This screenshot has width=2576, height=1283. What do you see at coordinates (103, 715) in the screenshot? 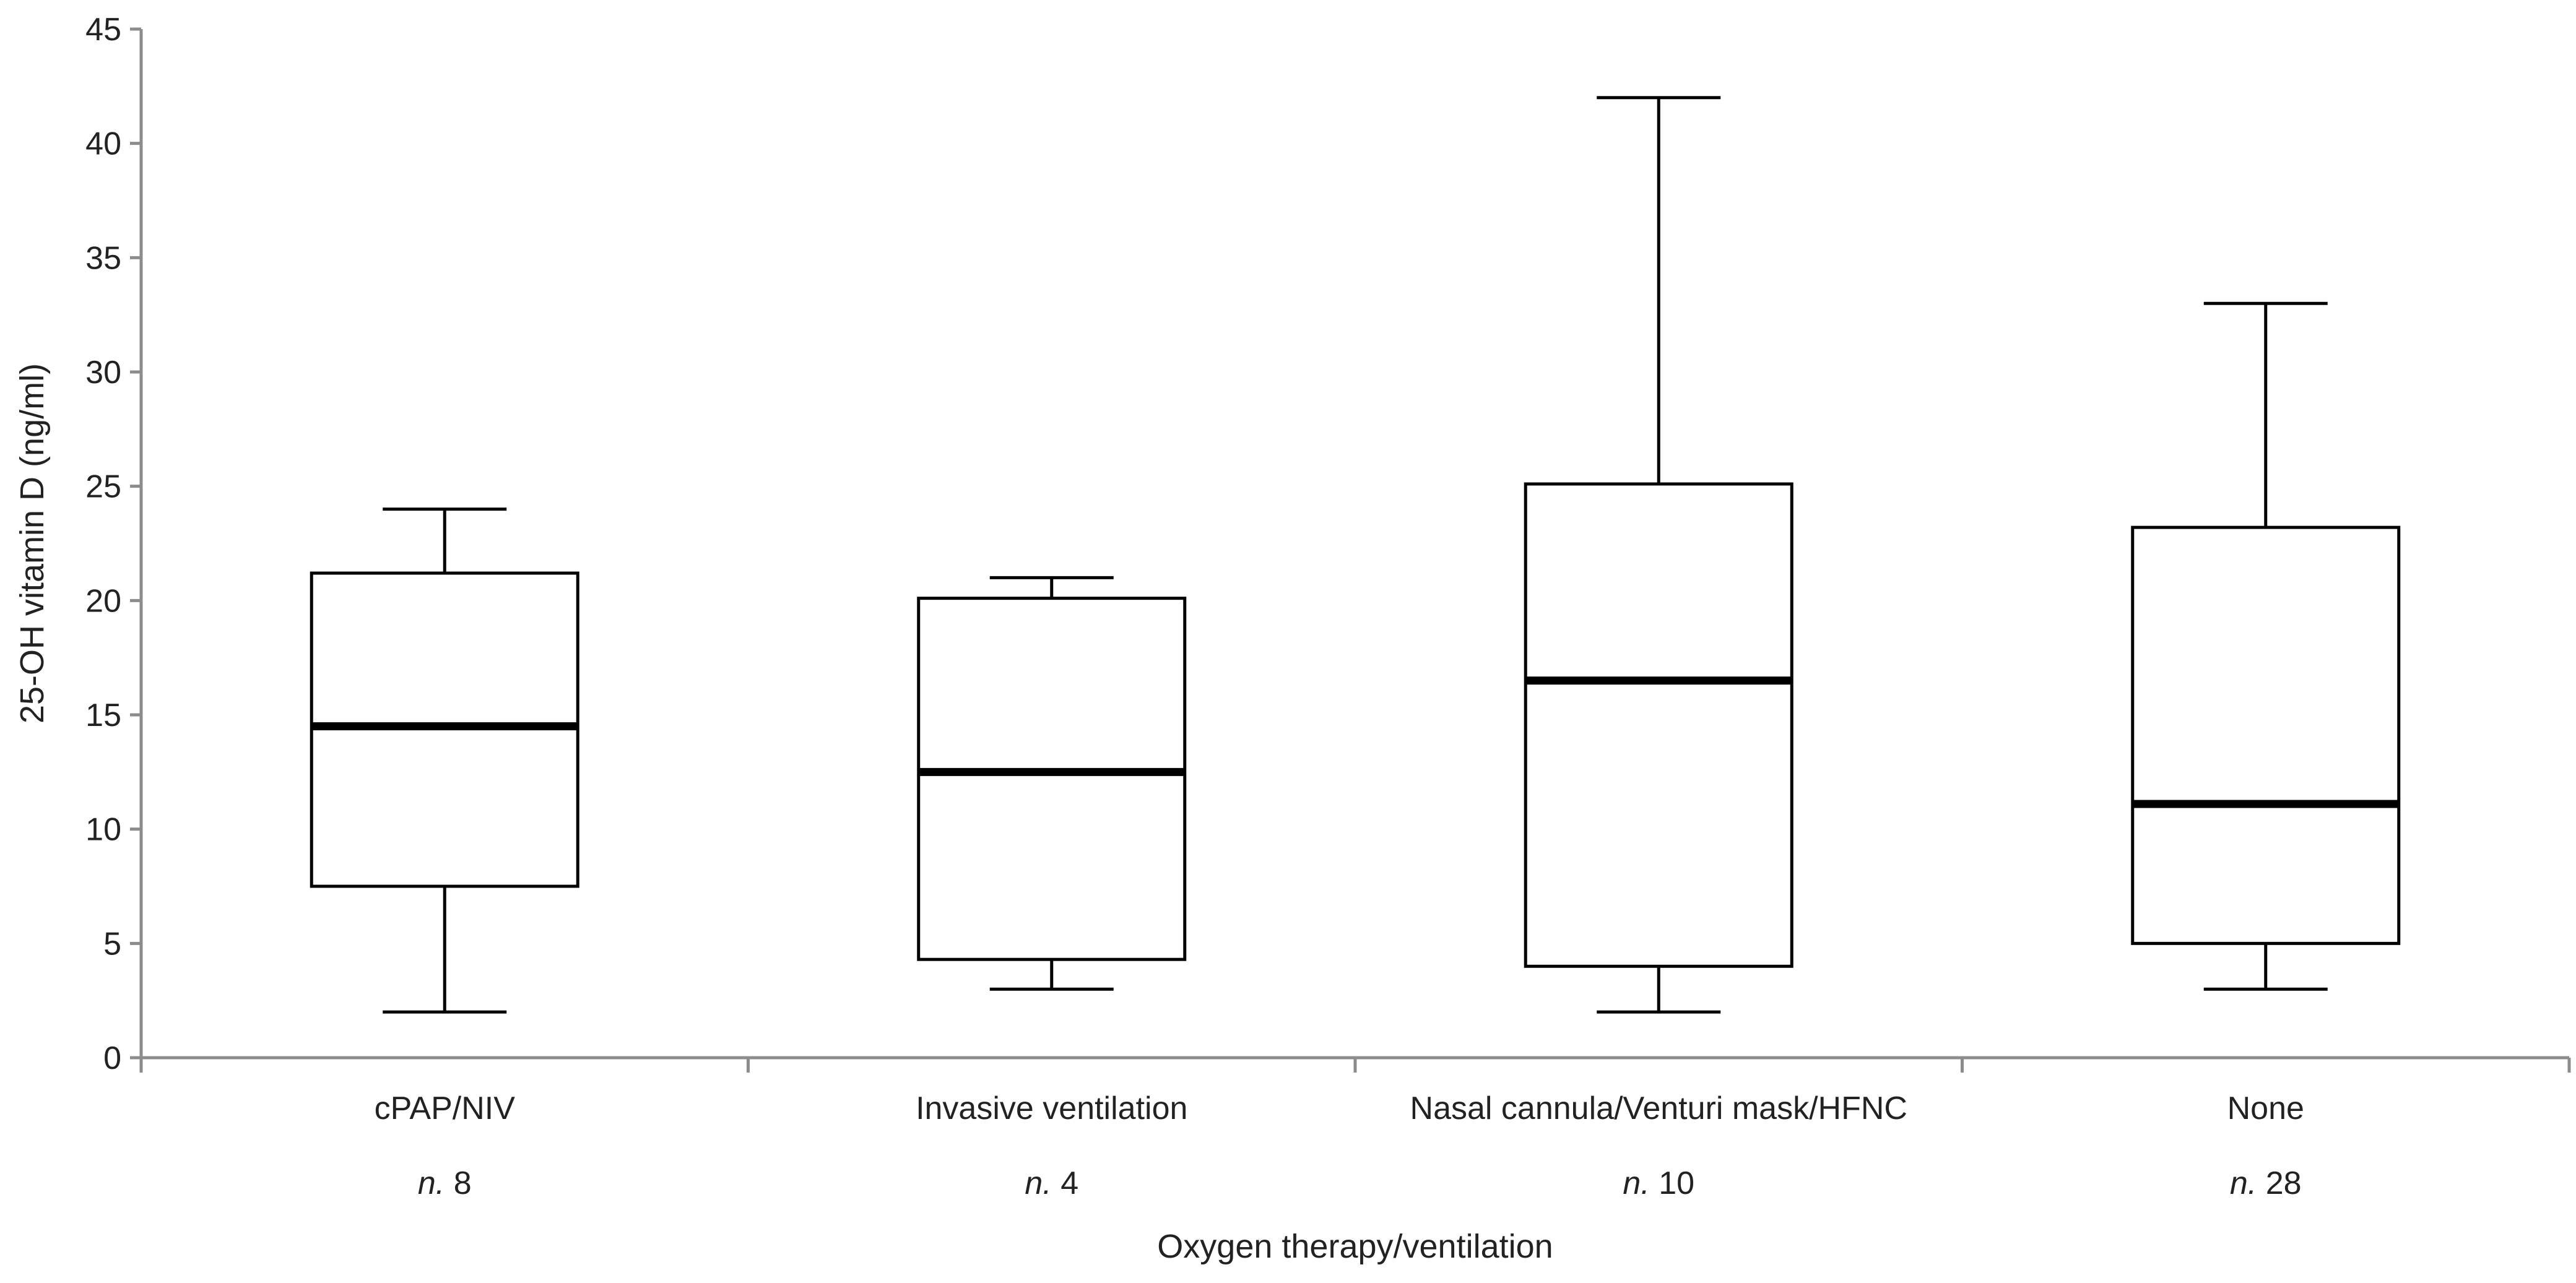
I see `y-tick-label: 15` at bounding box center [103, 715].